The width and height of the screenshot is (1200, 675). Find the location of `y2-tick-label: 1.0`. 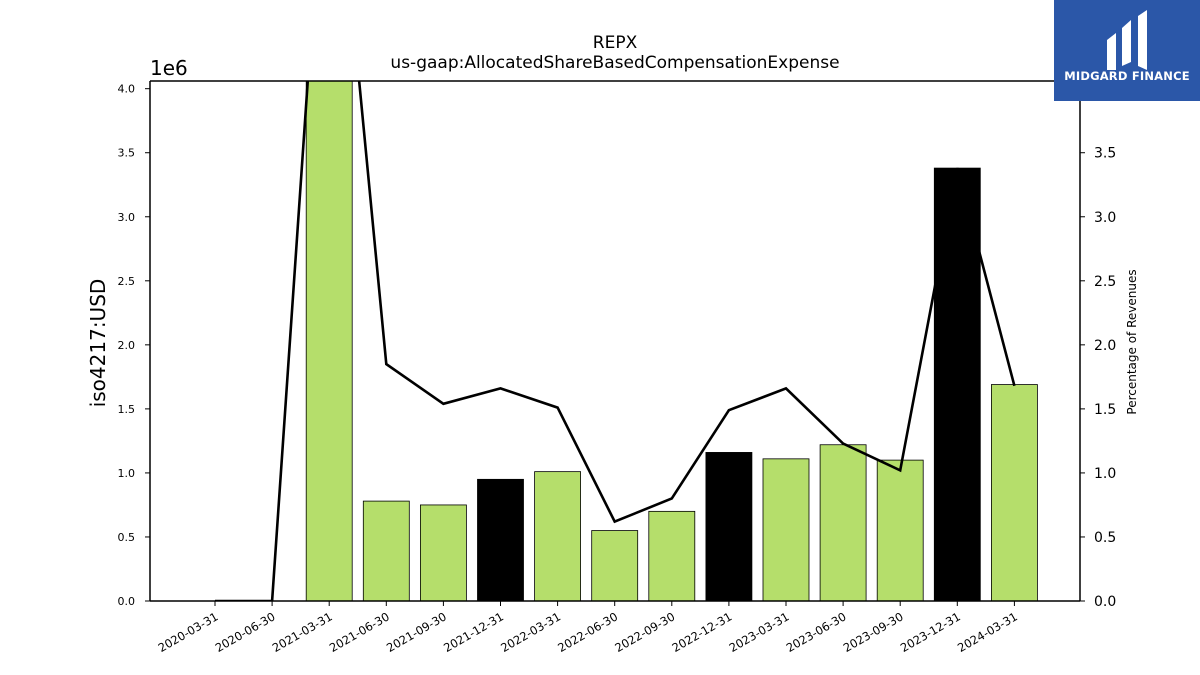

y2-tick-label: 1.0 is located at coordinates (1105, 474).